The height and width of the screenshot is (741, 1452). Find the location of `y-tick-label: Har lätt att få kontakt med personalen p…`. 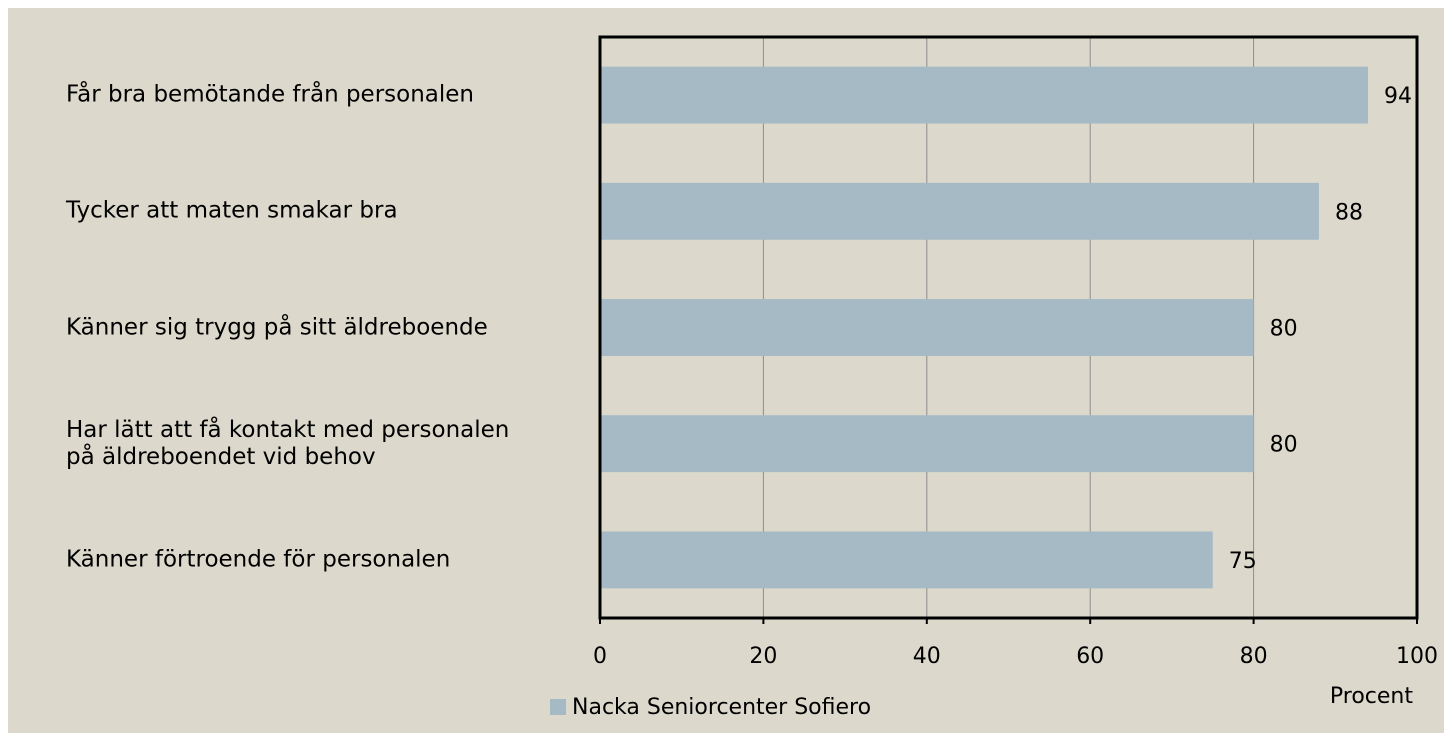

y-tick-label: Har lätt att få kontakt med personalen p… is located at coordinates (288, 443).